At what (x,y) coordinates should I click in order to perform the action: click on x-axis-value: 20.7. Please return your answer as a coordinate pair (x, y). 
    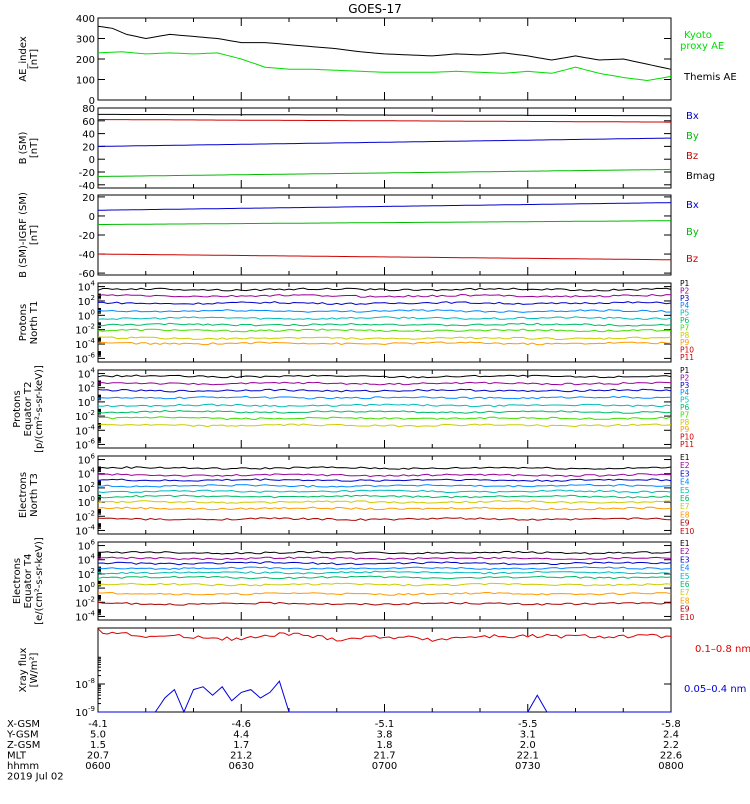
    Looking at the image, I should click on (98, 756).